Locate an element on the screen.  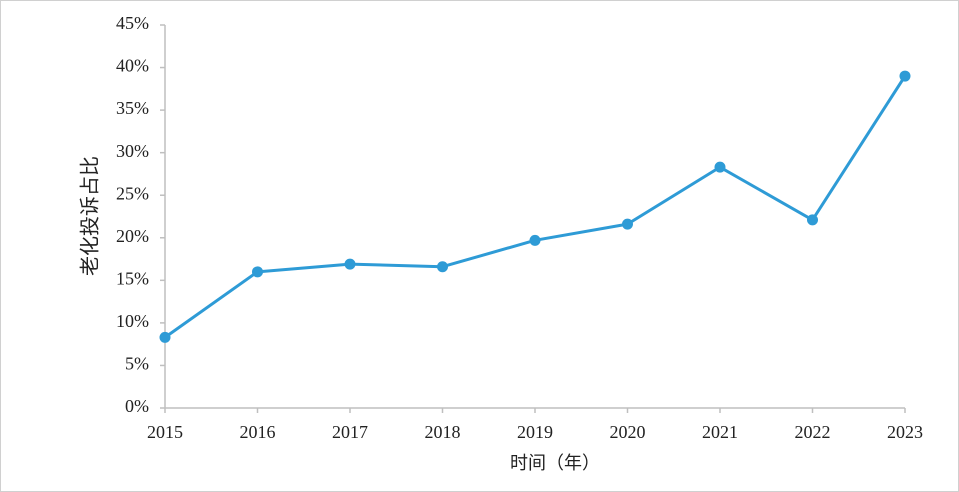
x-tick-label: 2015 is located at coordinates (165, 432).